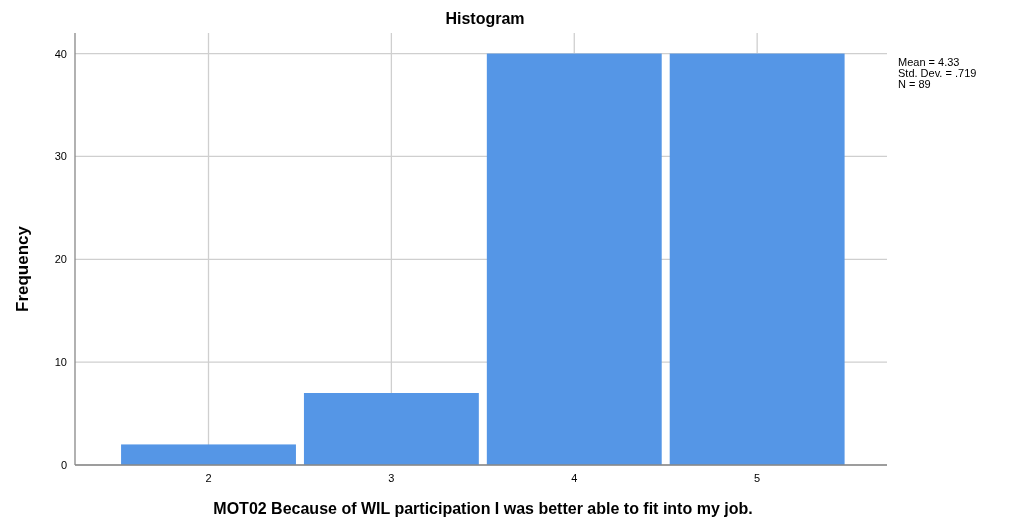  I want to click on y-tick-label: 40, so click(60, 53).